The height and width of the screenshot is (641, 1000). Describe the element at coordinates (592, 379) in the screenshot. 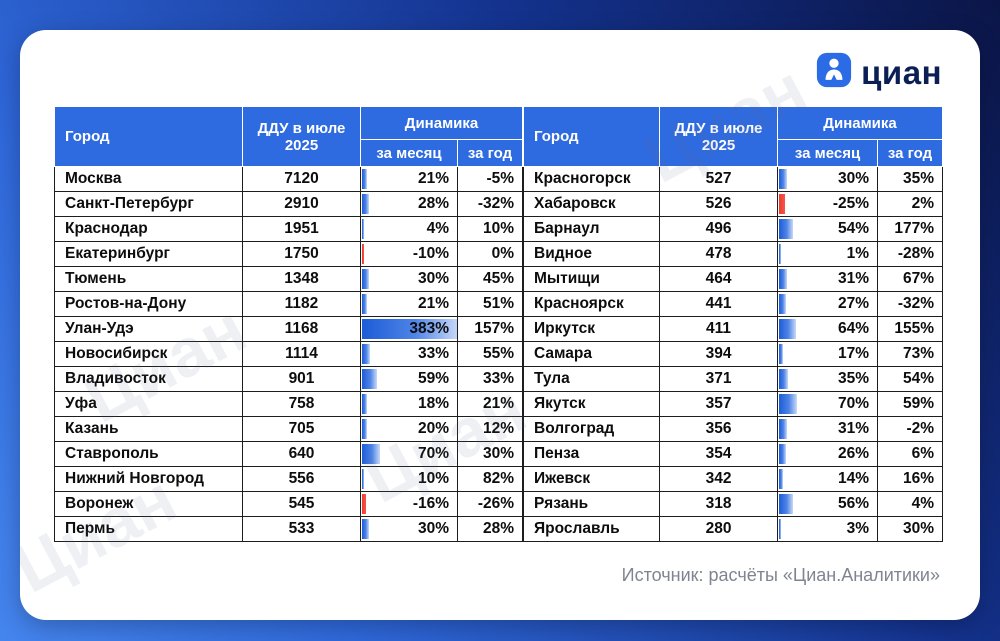

I see `city-cell: Тула` at that location.